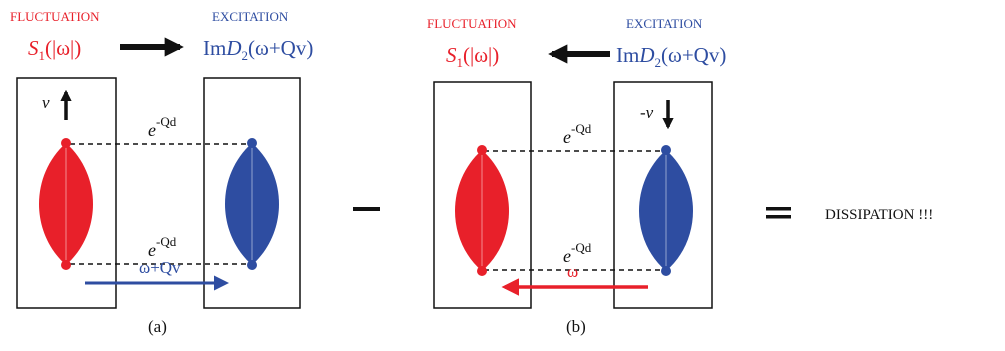  Describe the element at coordinates (162, 127) in the screenshot. I see `panel-a-upper-coupling-factor: e-Qd` at that location.